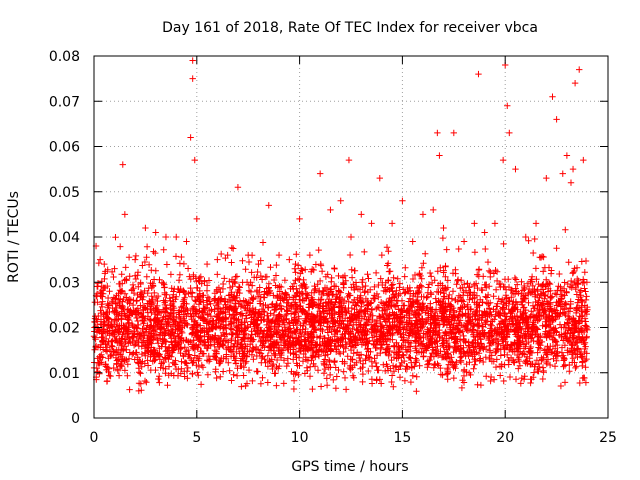 The image size is (640, 480). What do you see at coordinates (64, 283) in the screenshot?
I see `y-tick-label: 0.03` at bounding box center [64, 283].